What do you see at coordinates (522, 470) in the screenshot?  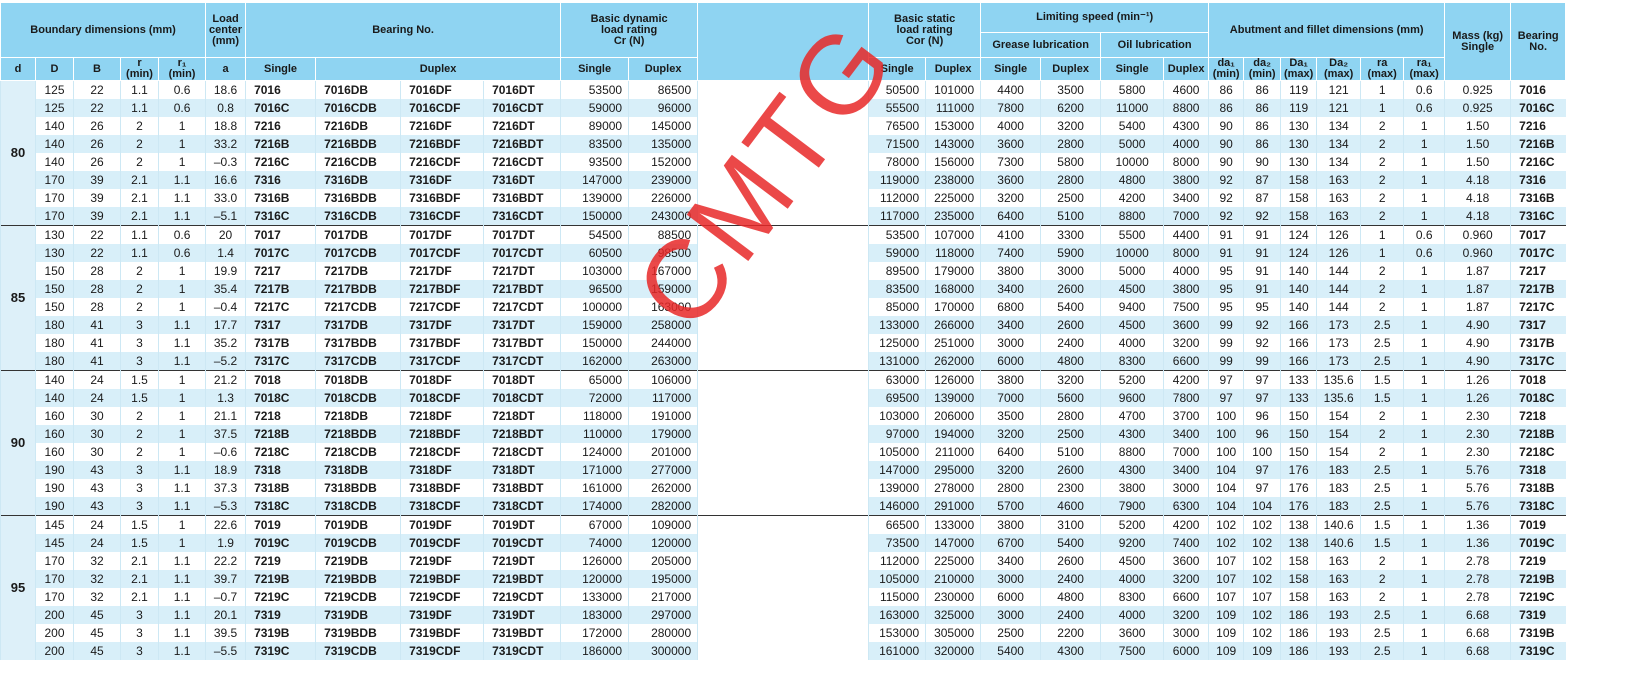 I see `table-cell: 7318DT` at bounding box center [522, 470].